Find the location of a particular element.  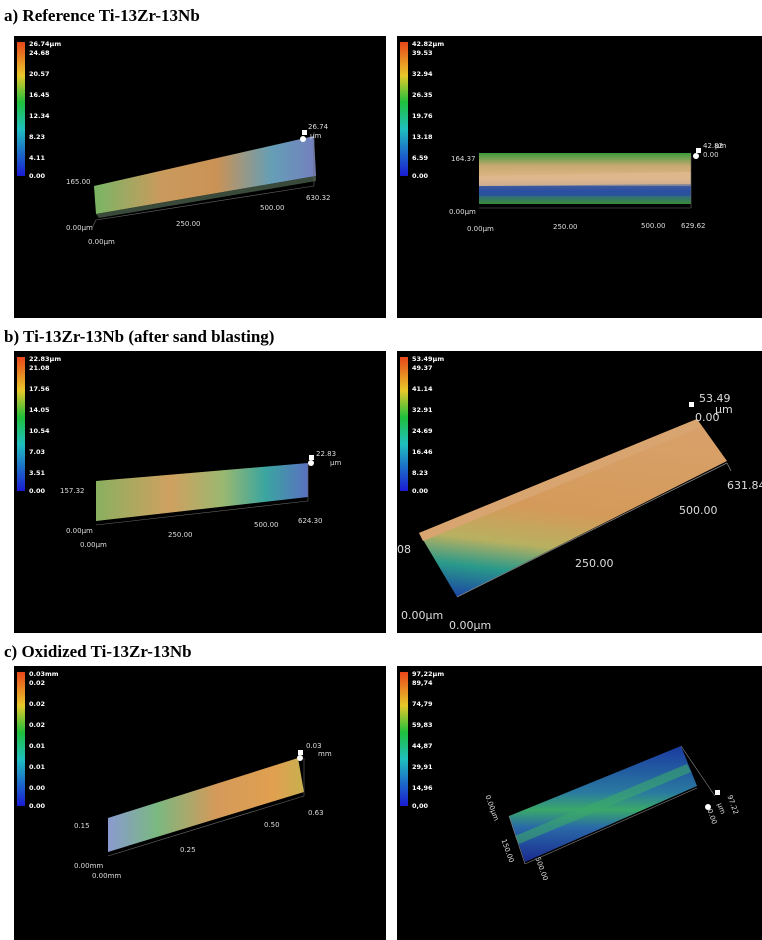

scale-tick: 14,96 is located at coordinates (422, 788).